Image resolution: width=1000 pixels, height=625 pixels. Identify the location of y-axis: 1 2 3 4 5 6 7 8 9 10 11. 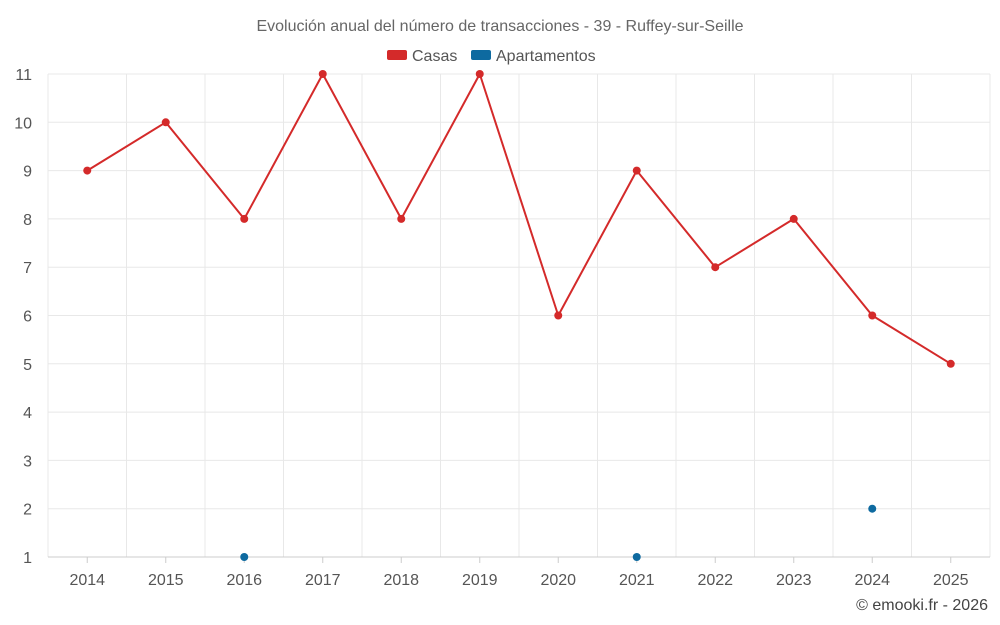
(23, 317).